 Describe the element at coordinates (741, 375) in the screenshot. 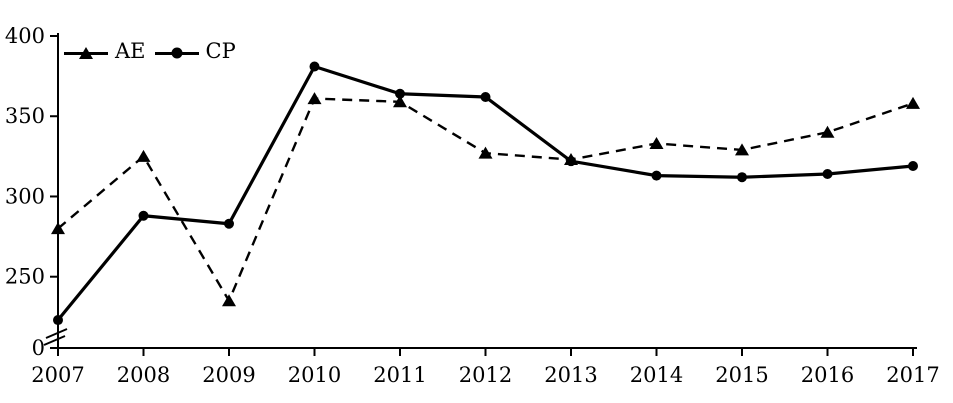

I see `x-tick-label: 2015` at that location.